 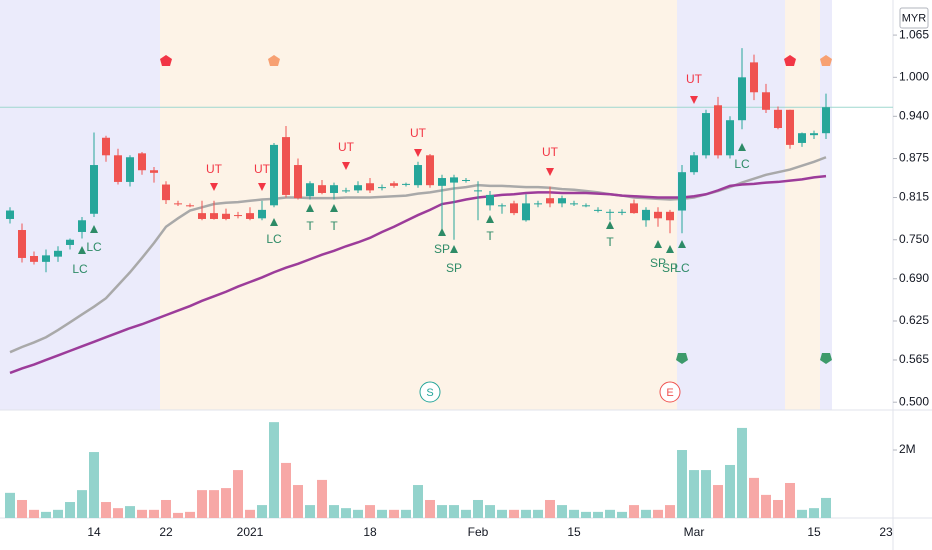 What do you see at coordinates (914, 320) in the screenshot?
I see `y-tick-label: 0.625` at bounding box center [914, 320].